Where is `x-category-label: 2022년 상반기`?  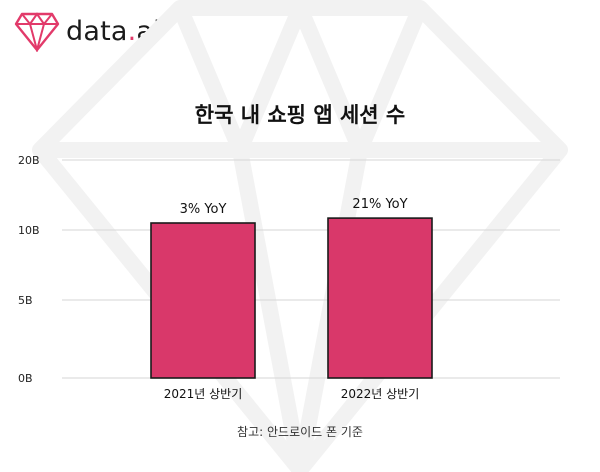
x-category-label: 2022년 상반기 is located at coordinates (380, 394).